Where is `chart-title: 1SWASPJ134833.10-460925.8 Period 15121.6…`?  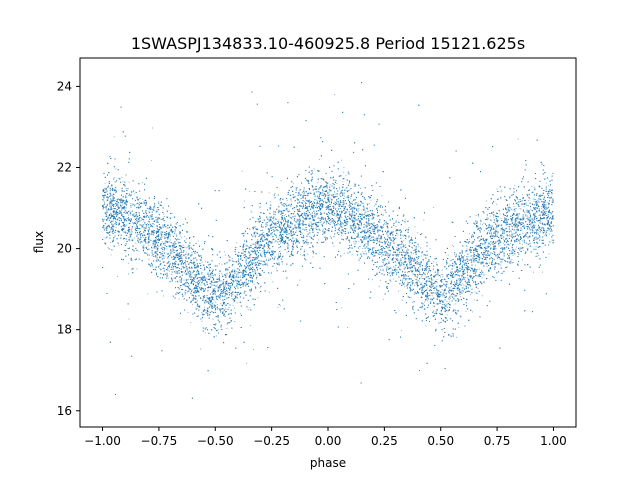
chart-title: 1SWASPJ134833.10-460925.8 Period 15121.6… is located at coordinates (328, 43).